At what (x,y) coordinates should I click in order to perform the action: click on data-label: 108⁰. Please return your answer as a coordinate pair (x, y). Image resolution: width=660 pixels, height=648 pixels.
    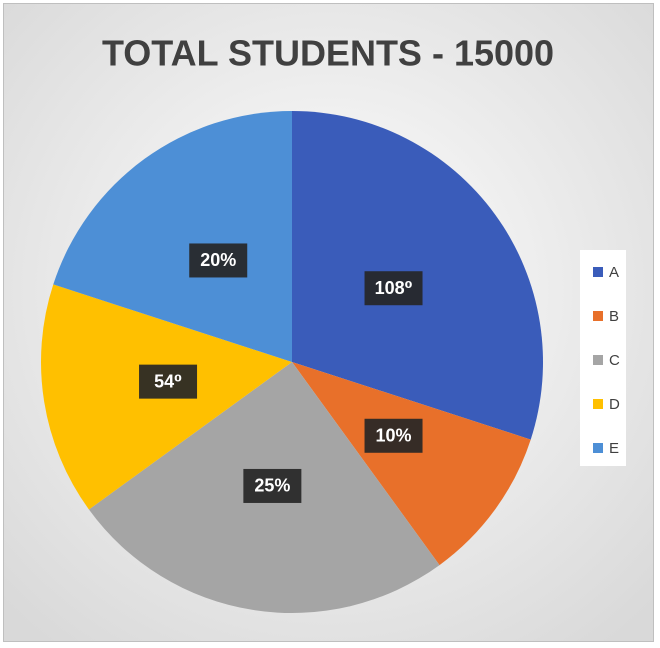
    Looking at the image, I should click on (394, 288).